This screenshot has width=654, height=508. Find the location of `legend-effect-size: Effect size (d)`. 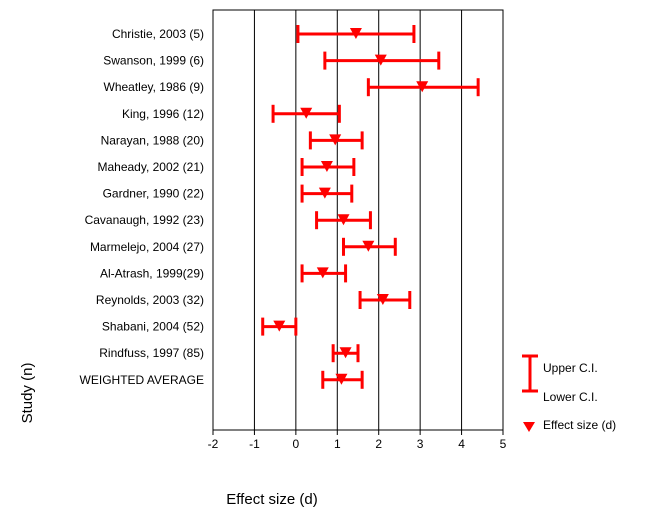

legend-effect-size: Effect size (d) is located at coordinates (579, 425).